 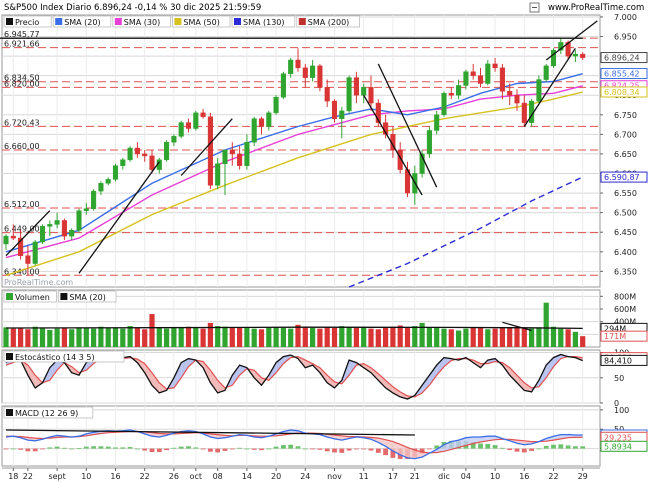 I want to click on macd-tag-label: 5,8934, so click(x=618, y=446).